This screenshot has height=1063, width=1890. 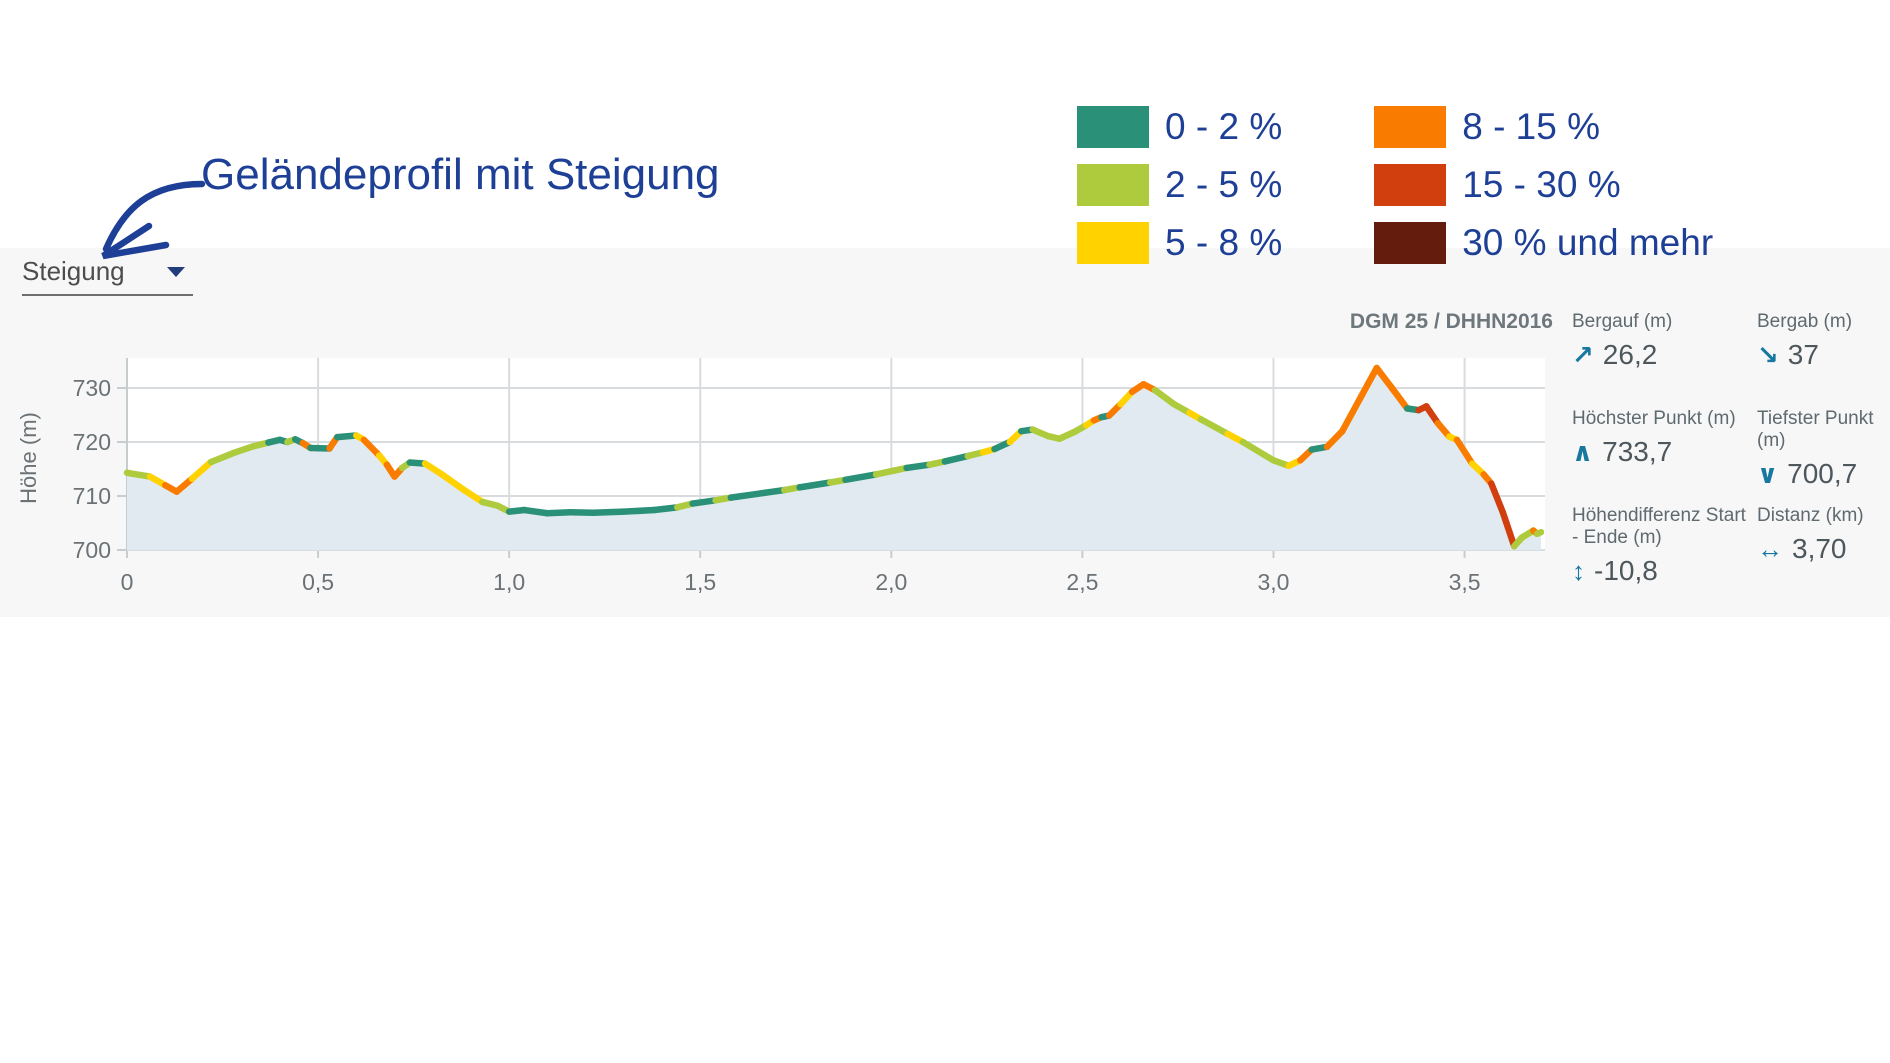 I want to click on arrow-left-right-icon: ↔, so click(x=1770, y=548).